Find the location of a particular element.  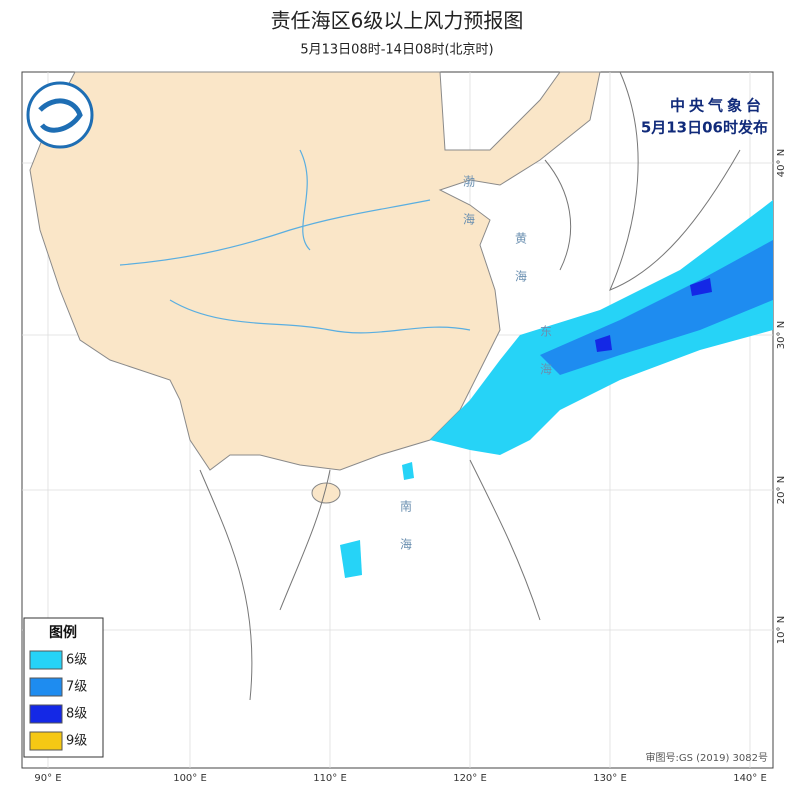

sea-label: 东海 is located at coordinates (546, 363).